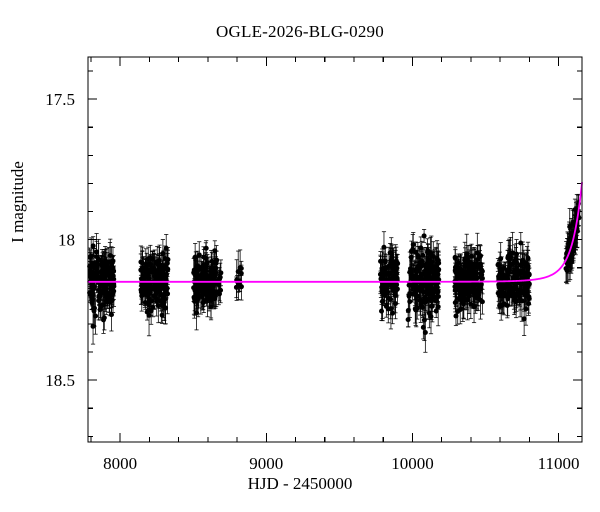  I want to click on x-tick-label: 11000, so click(559, 463).